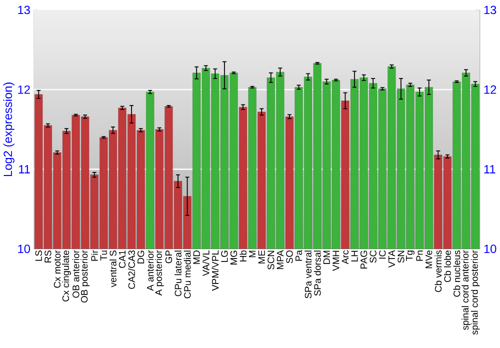 This screenshot has width=500, height=348. What do you see at coordinates (252, 253) in the screenshot?
I see `x-tick-label: M` at bounding box center [252, 253].